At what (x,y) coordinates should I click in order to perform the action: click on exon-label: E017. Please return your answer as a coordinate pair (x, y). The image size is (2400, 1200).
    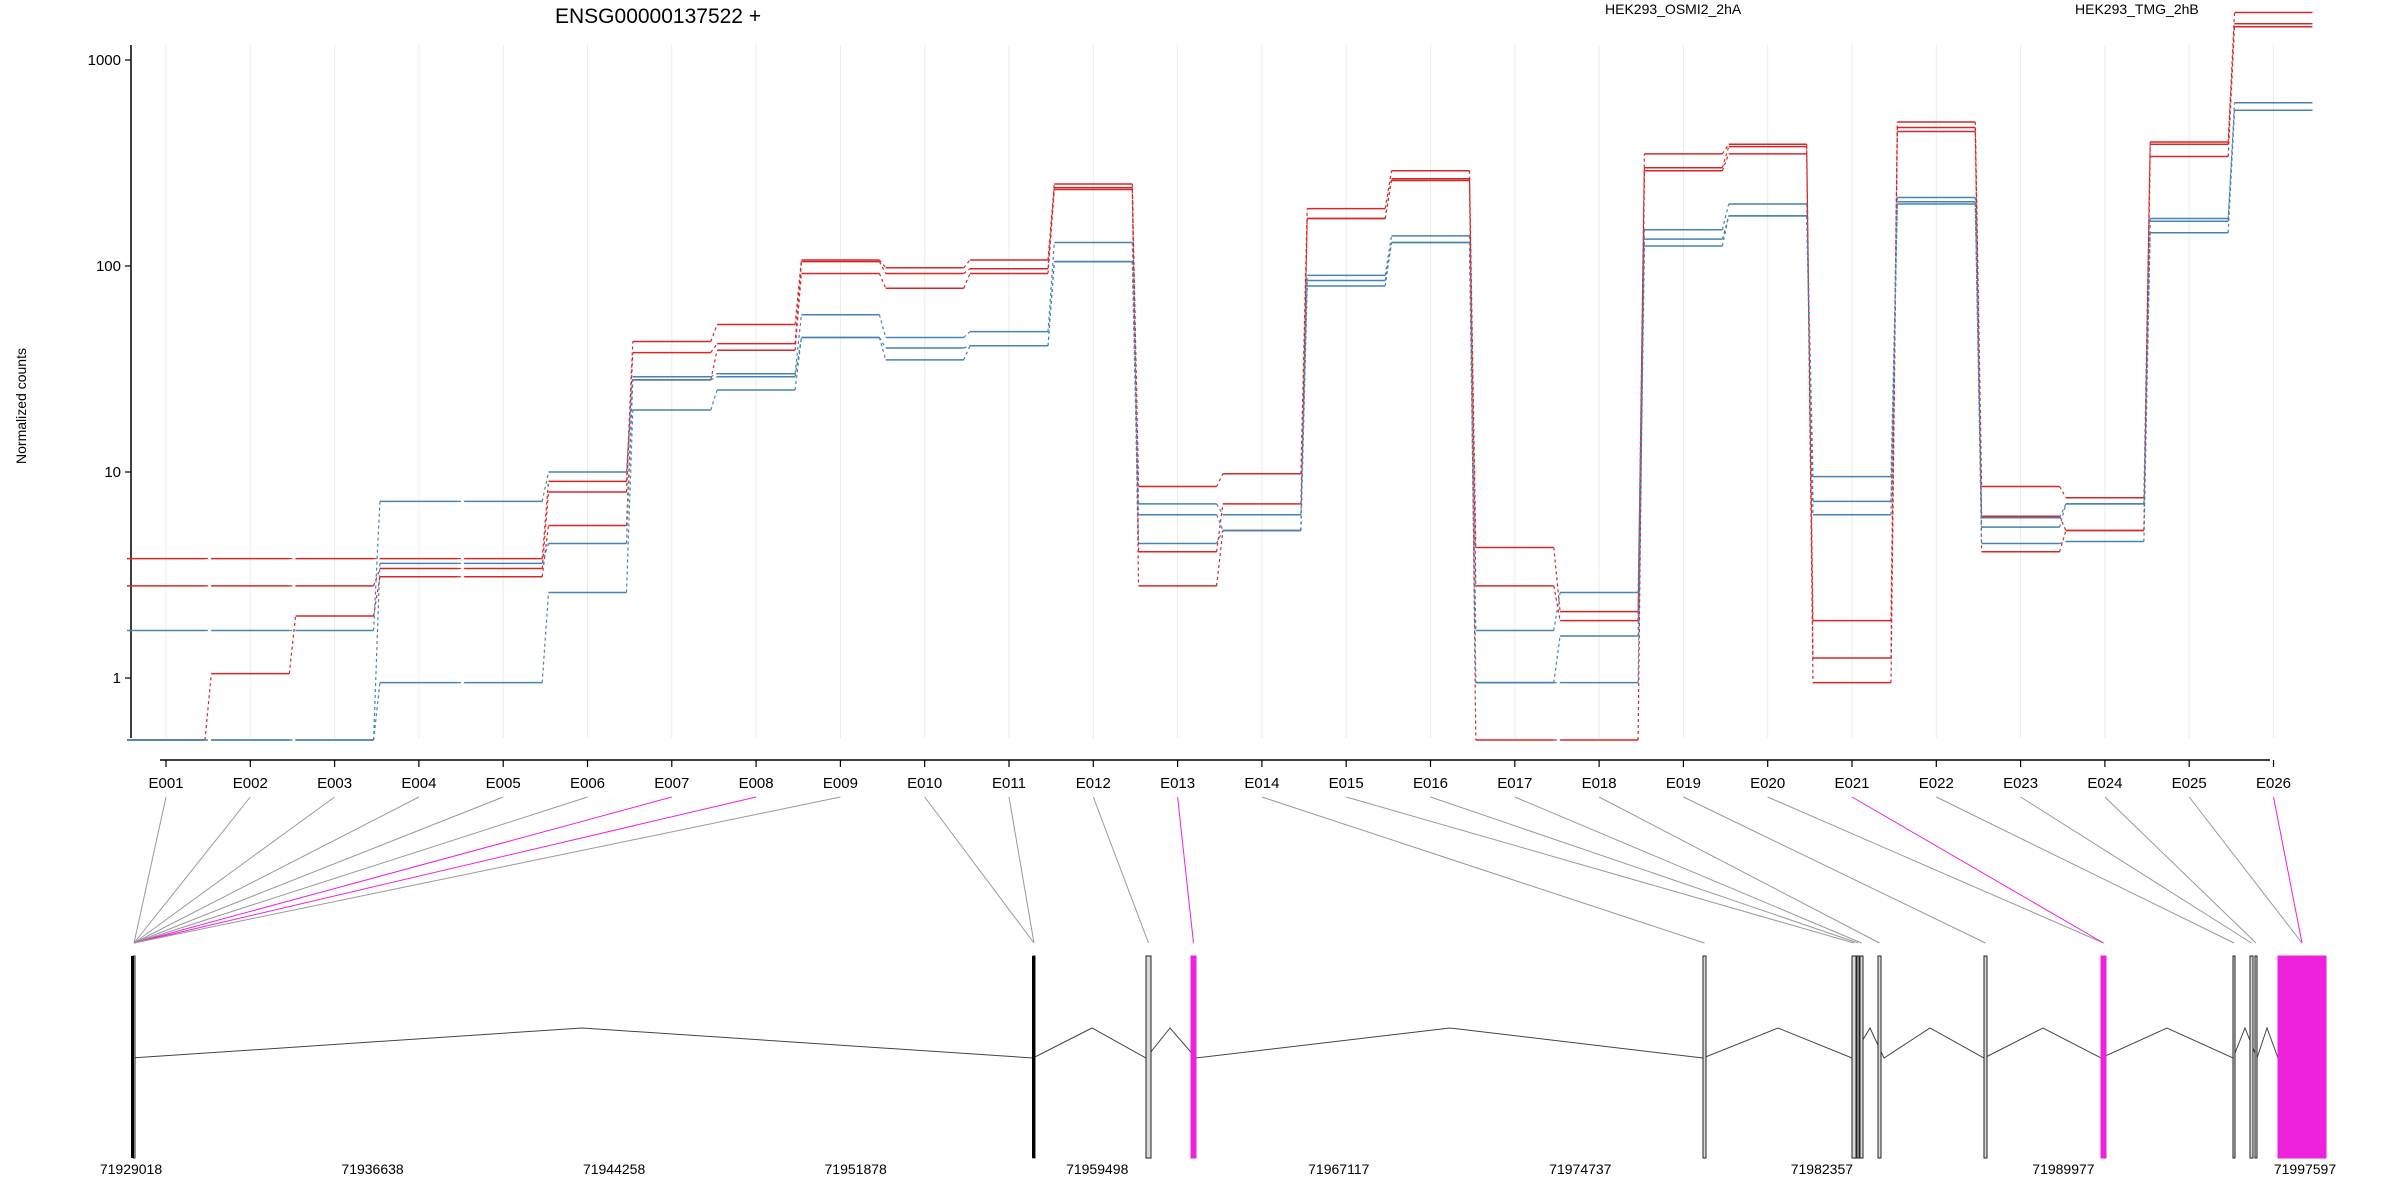
    Looking at the image, I should click on (1514, 783).